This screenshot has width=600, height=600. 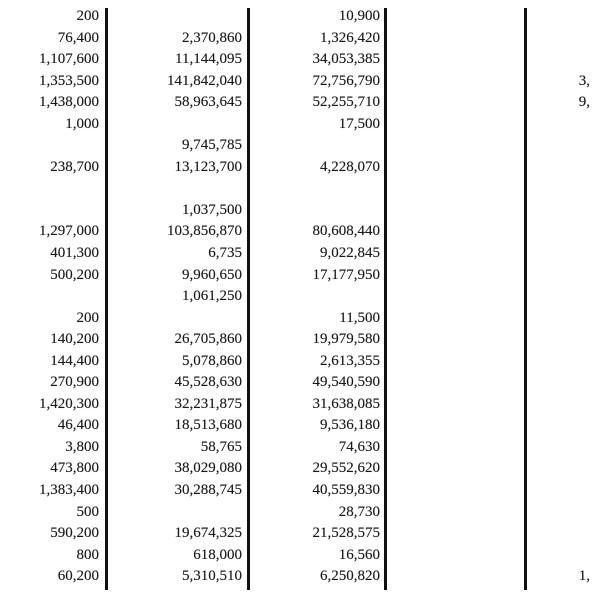 I want to click on col3-amount: 1,326,420, so click(x=350, y=37).